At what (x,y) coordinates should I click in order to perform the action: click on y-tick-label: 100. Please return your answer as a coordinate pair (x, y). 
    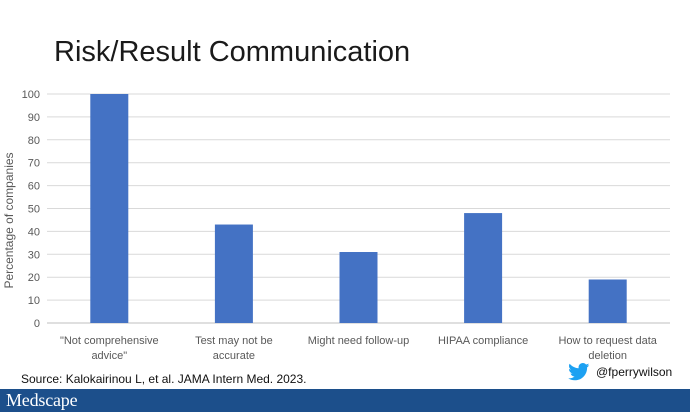
    Looking at the image, I should click on (31, 95).